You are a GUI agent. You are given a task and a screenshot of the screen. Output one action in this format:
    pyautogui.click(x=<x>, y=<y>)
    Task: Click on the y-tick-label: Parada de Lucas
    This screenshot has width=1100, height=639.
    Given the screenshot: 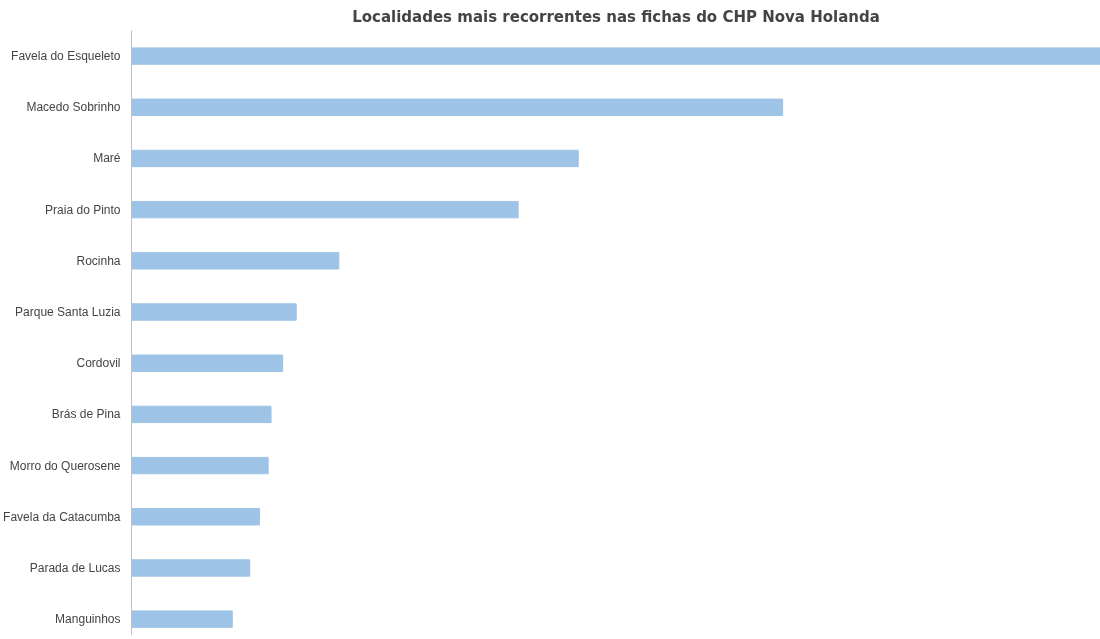 What is the action you would take?
    pyautogui.click(x=75, y=567)
    